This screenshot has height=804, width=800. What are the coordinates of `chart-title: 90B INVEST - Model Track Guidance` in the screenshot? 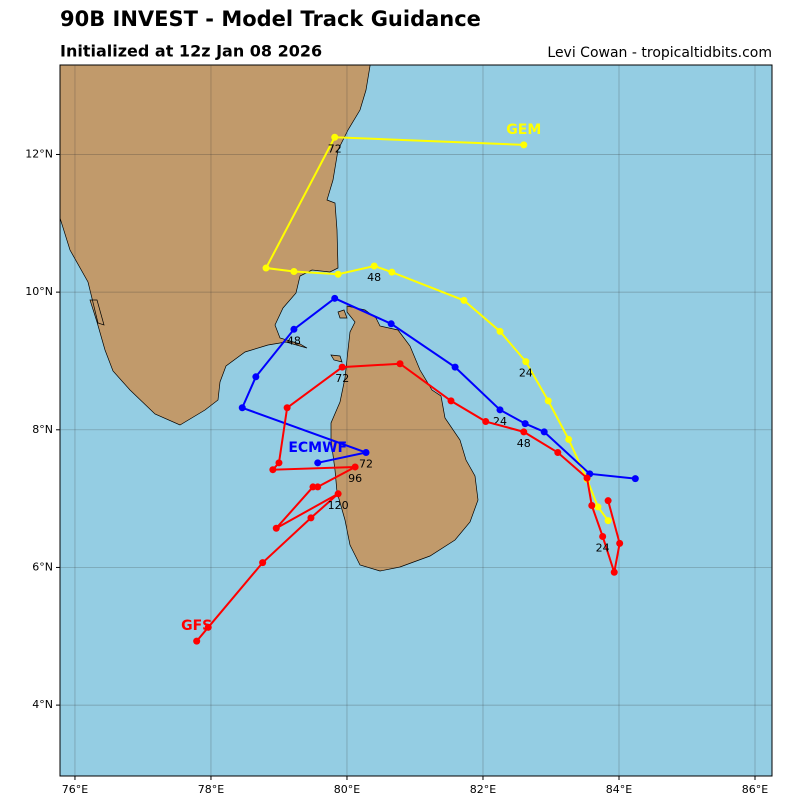 It's located at (270, 19).